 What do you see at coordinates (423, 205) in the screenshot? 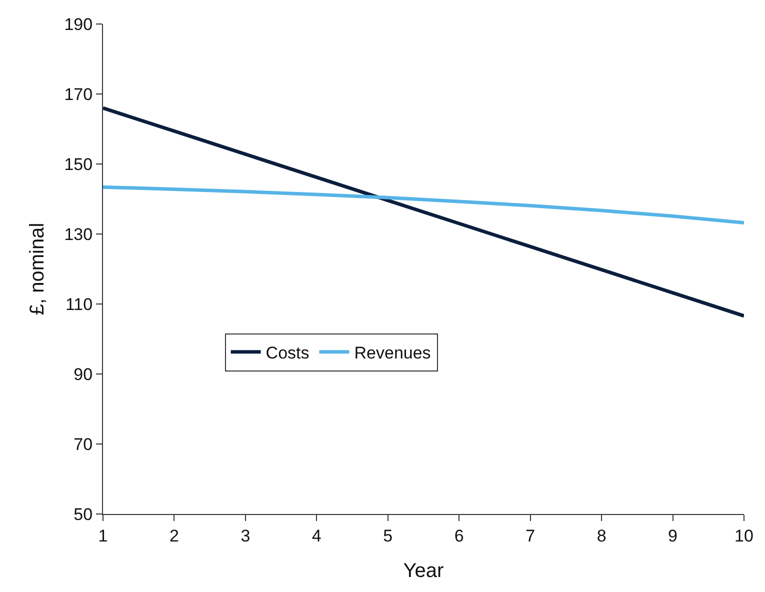
I see `line-series` at bounding box center [423, 205].